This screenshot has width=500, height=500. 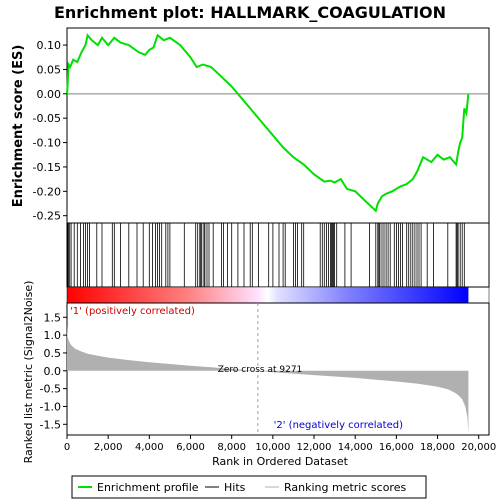 What do you see at coordinates (231, 447) in the screenshot?
I see `x-tick-label: 8,000` at bounding box center [231, 447].